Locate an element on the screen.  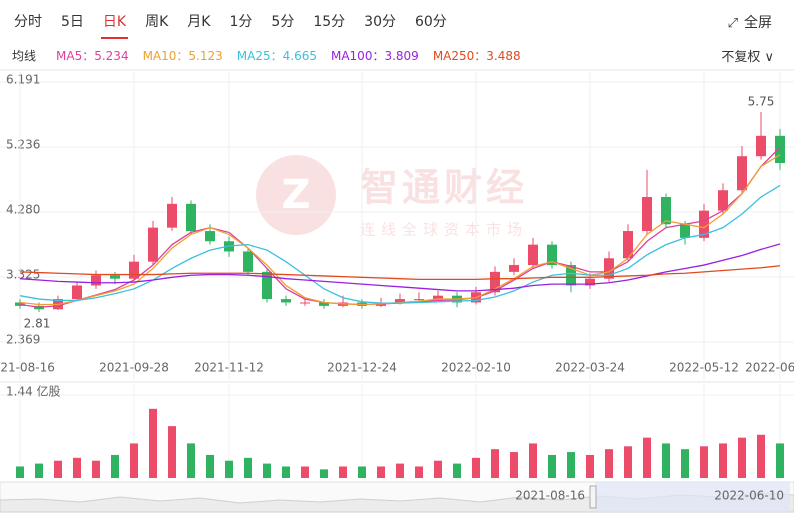
x-tick-label: 2022-03-24 is located at coordinates (590, 368).